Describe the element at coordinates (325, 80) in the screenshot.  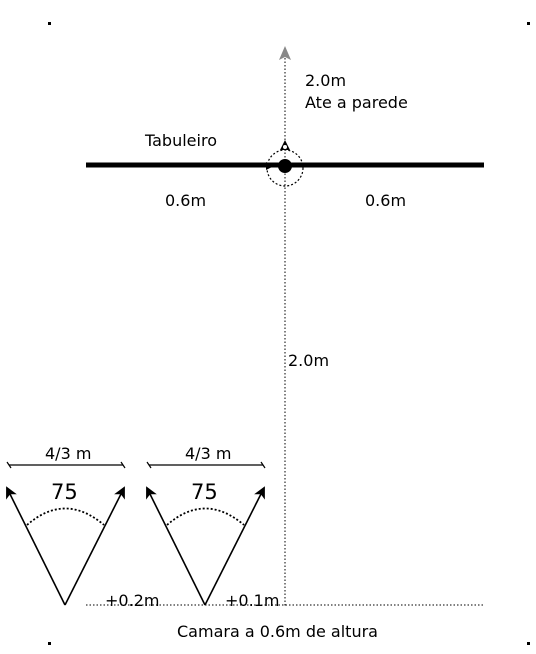
I see `wall-distance-label: 2.0m` at that location.